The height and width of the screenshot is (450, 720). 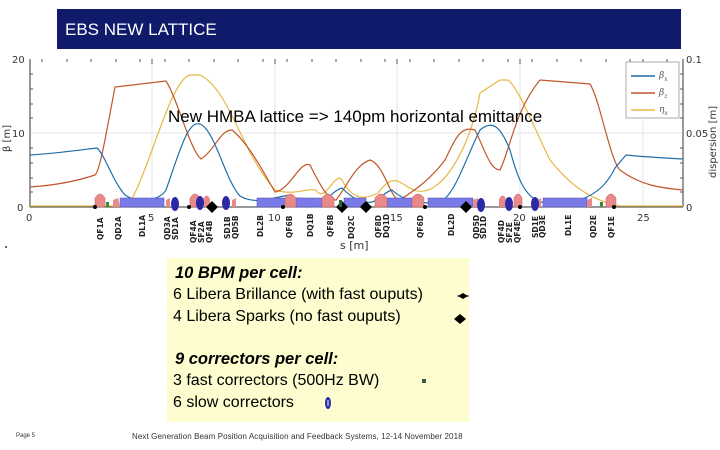 I want to click on bpm-brillance-line: 6 Libera Brillance (with fast ouputs), so click(x=298, y=294).